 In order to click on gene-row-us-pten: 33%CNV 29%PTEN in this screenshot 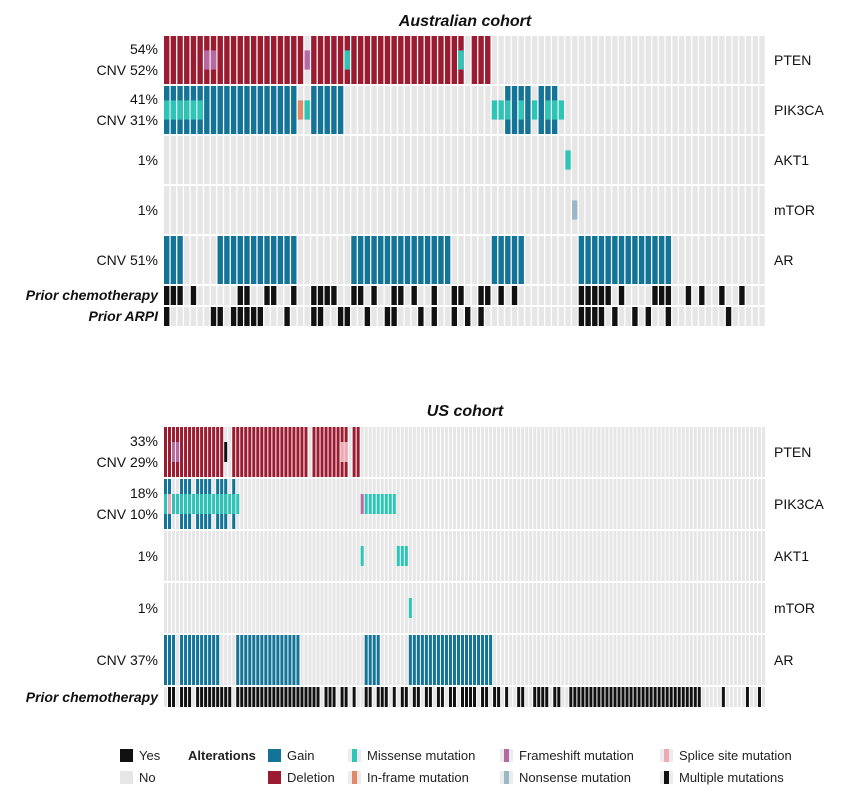, I will do `click(454, 452)`.